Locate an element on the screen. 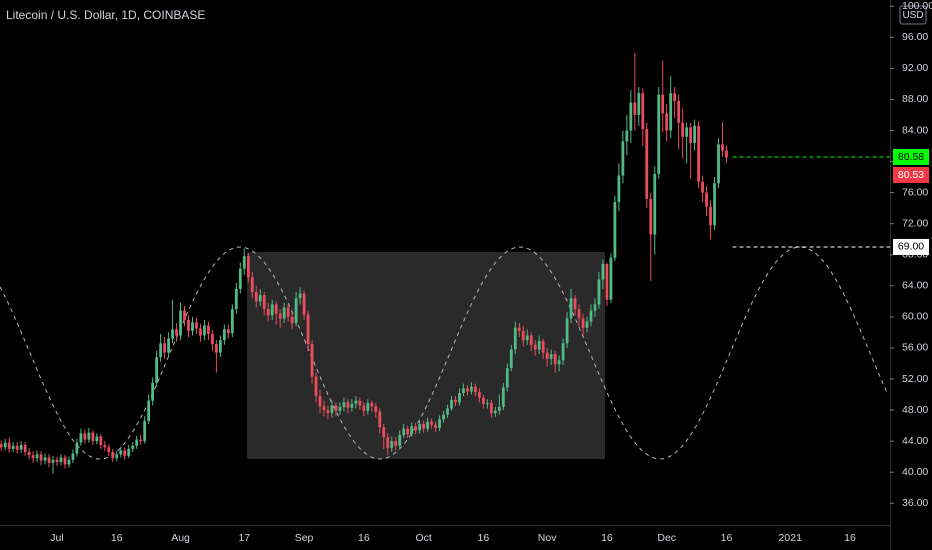  currency-box is located at coordinates (913, 15).